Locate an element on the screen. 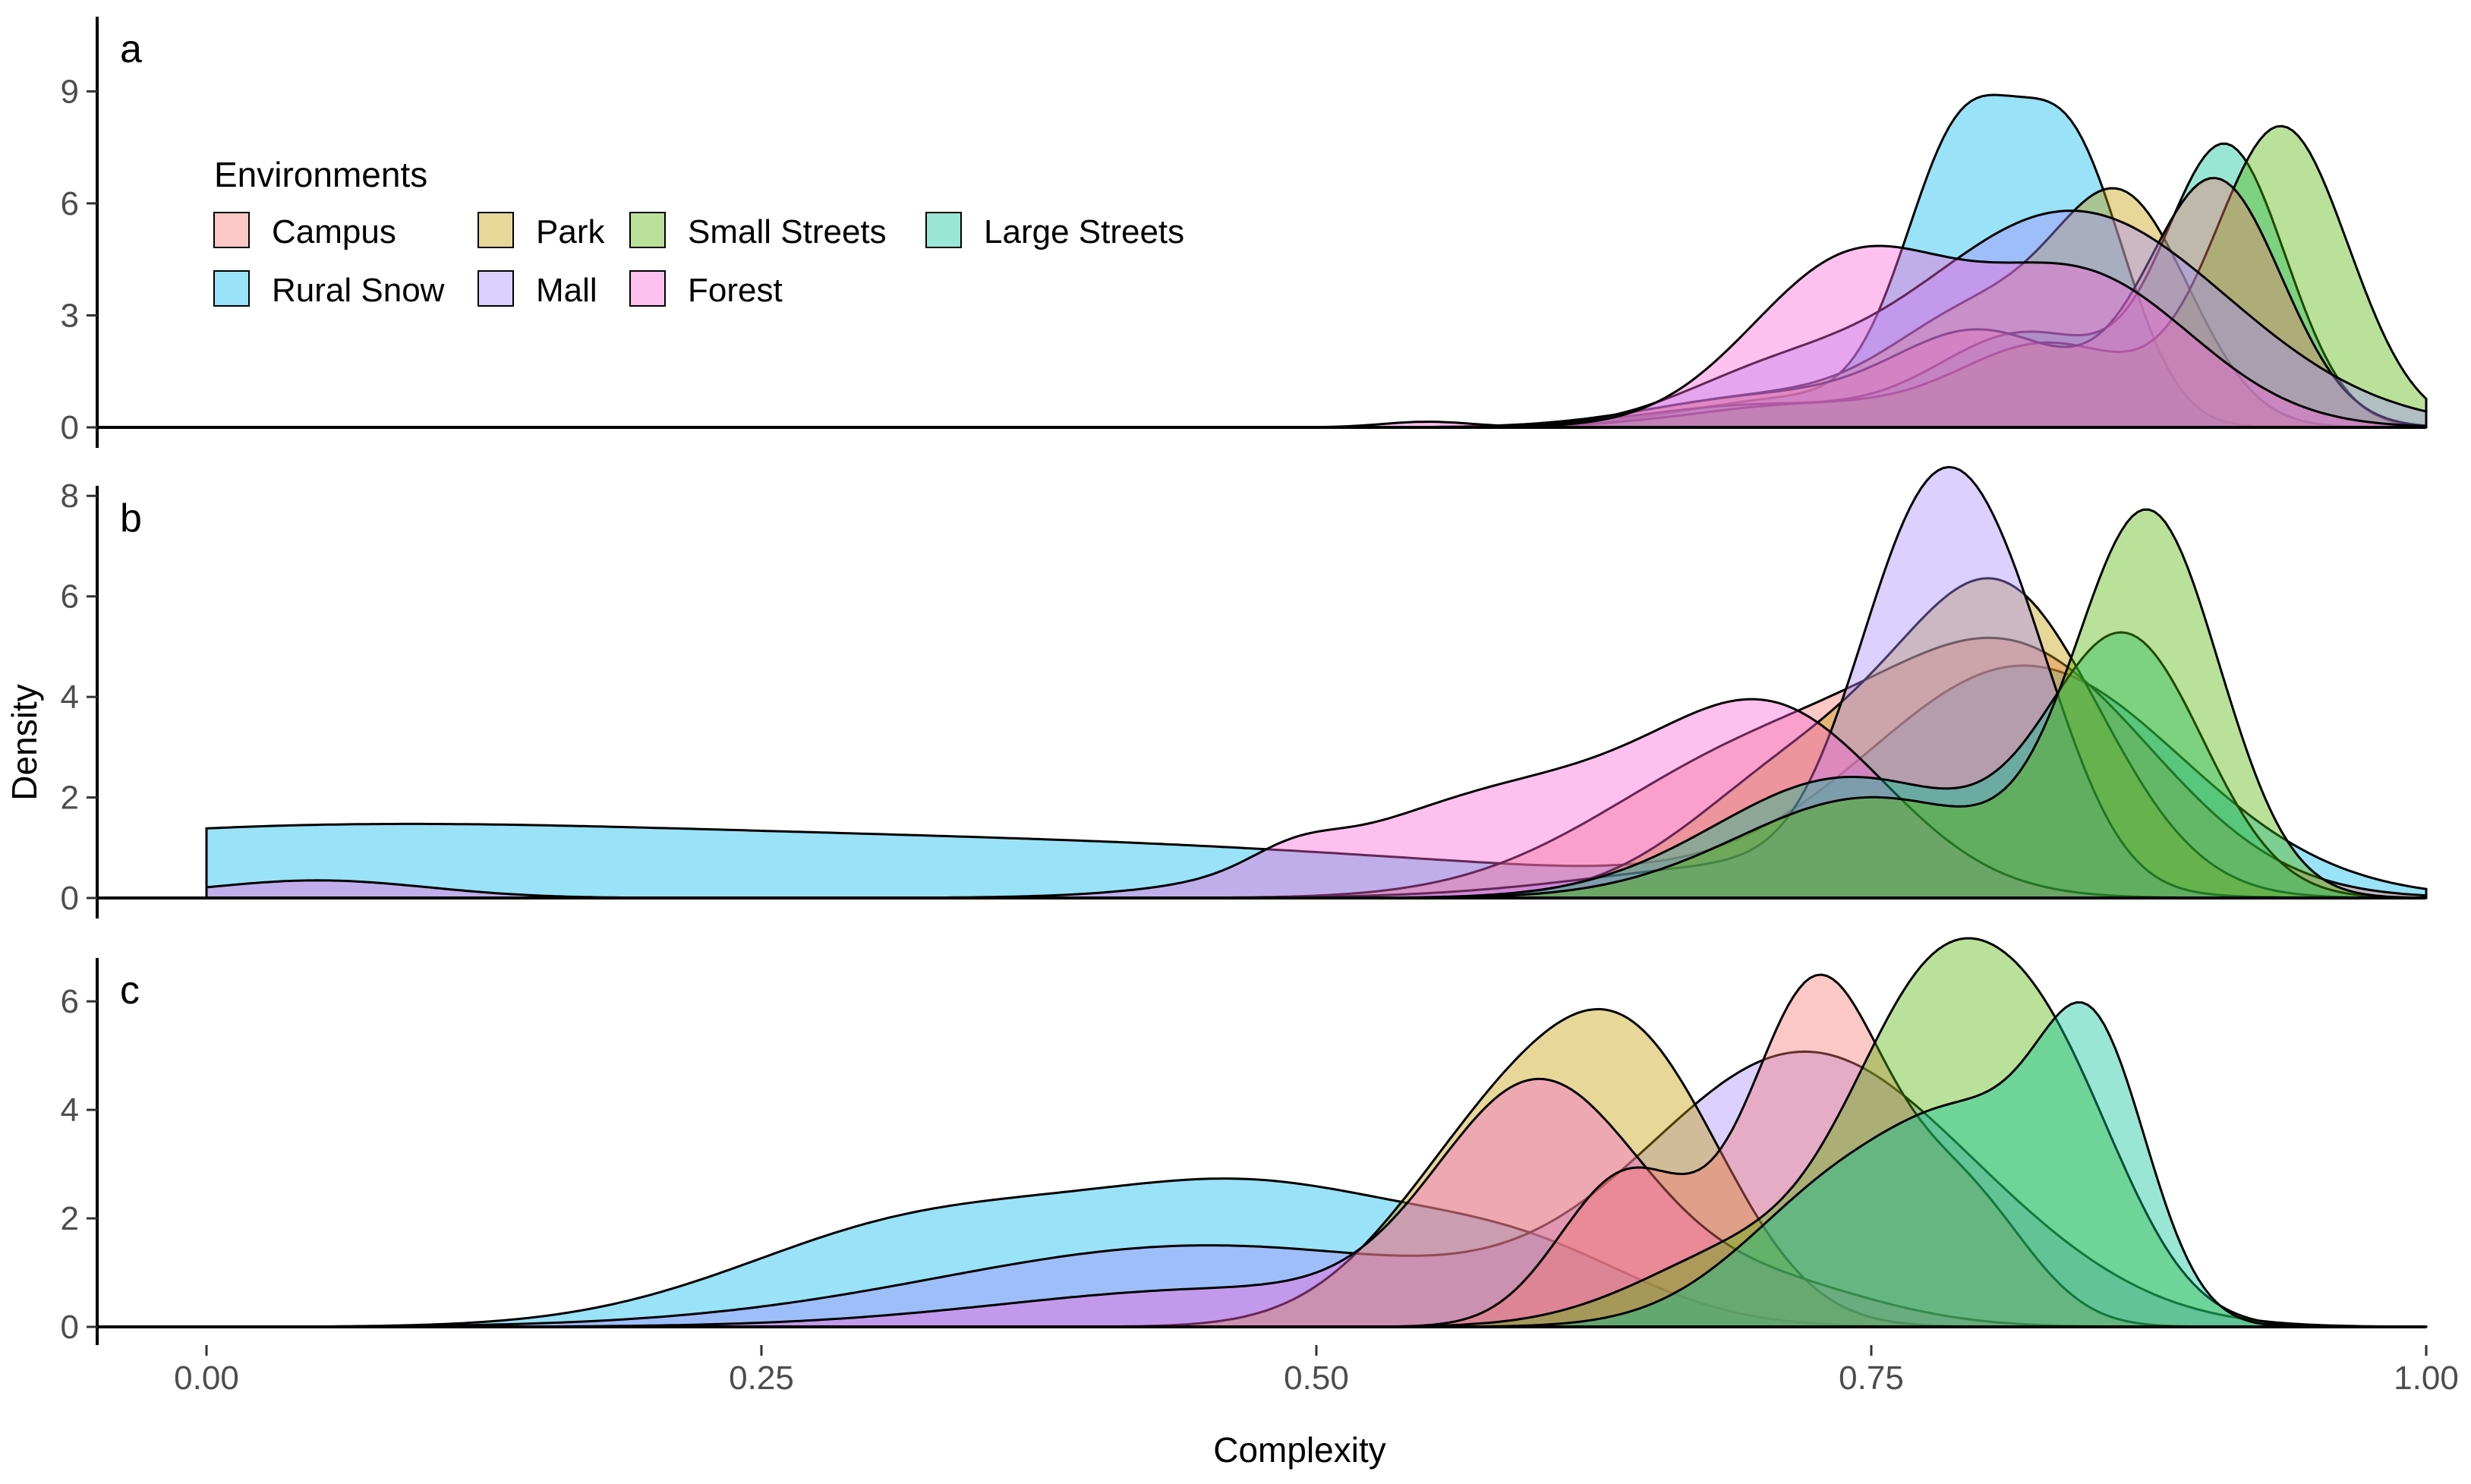 The height and width of the screenshot is (1484, 2471). legend-item-large-streets: Large Streets is located at coordinates (1055, 231).